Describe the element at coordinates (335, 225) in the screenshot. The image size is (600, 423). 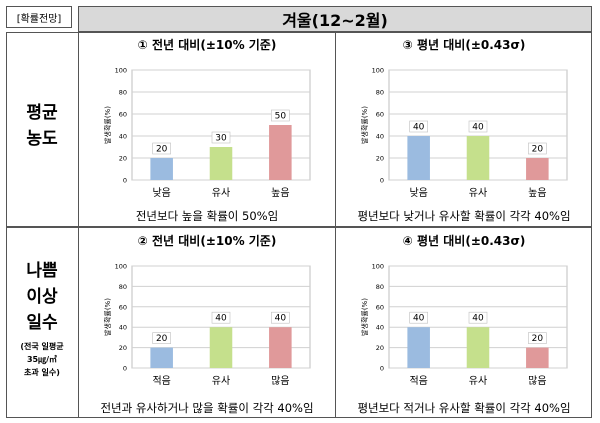
I see `panel-column-divider` at that location.